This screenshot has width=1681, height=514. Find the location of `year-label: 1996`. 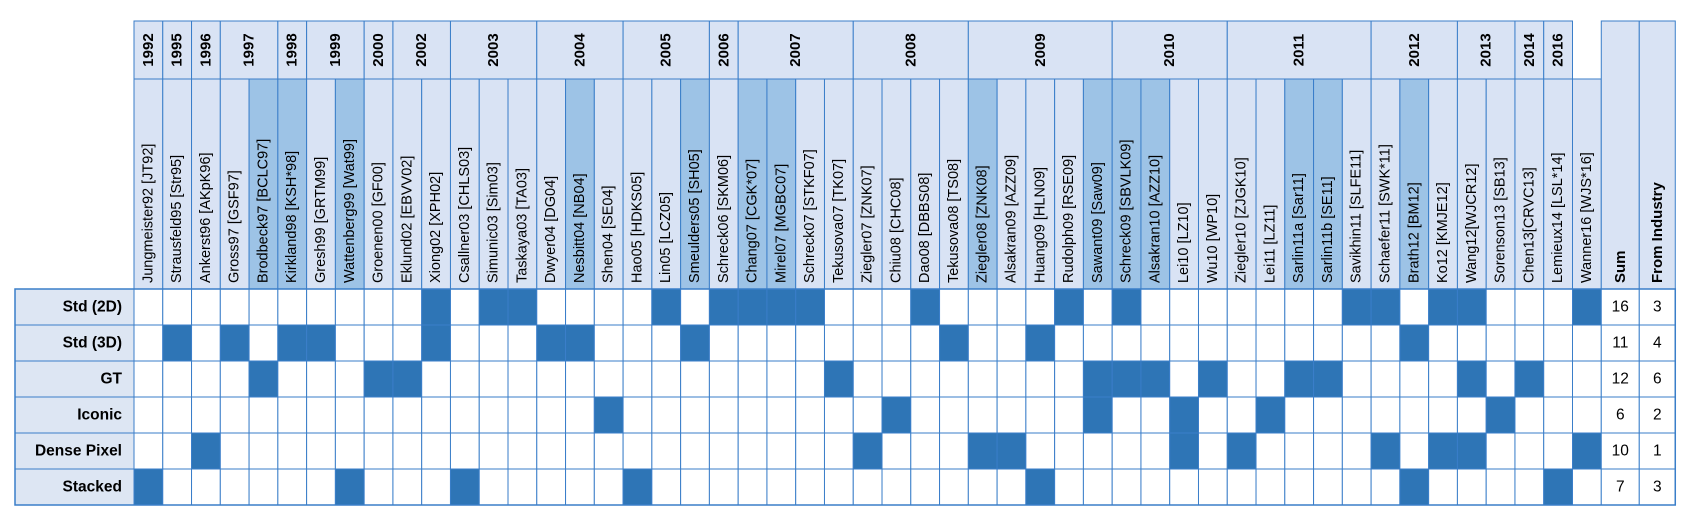

year-label: 1996 is located at coordinates (205, 49).